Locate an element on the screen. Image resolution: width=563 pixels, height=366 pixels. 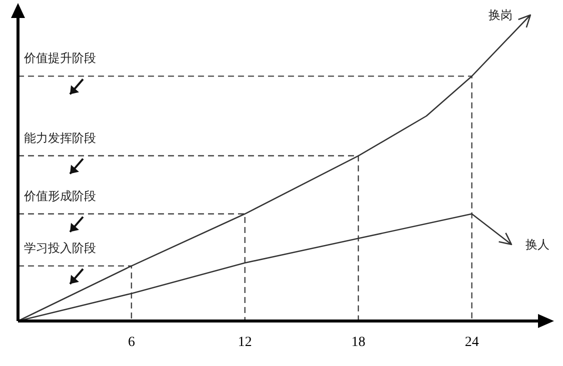
annotation: 价值提升阶段 is located at coordinates (59, 58).